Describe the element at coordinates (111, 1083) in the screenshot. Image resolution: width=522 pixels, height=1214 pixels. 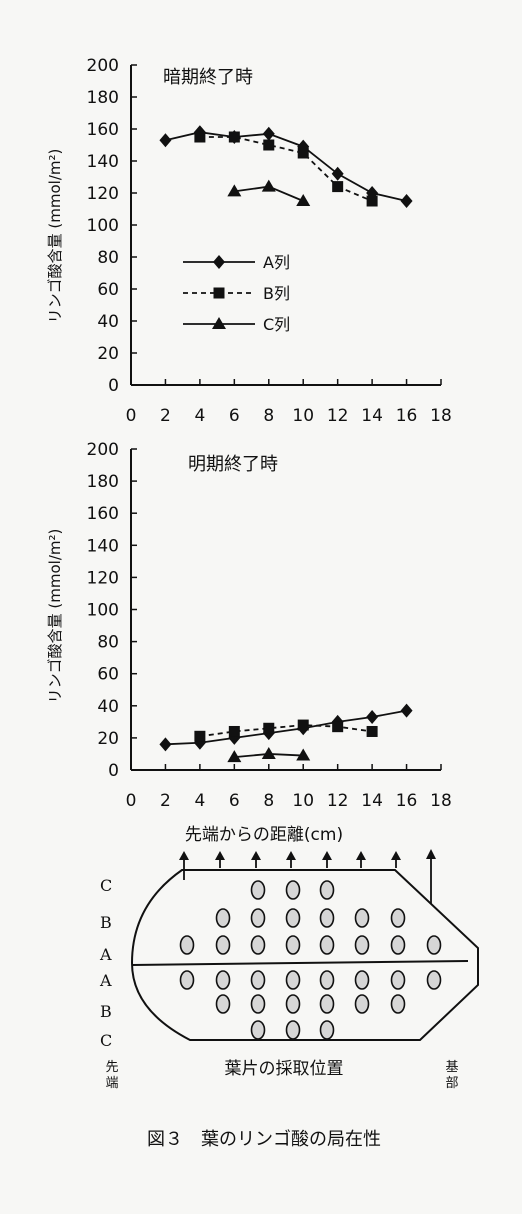
I see `vertical-char: 端` at that location.